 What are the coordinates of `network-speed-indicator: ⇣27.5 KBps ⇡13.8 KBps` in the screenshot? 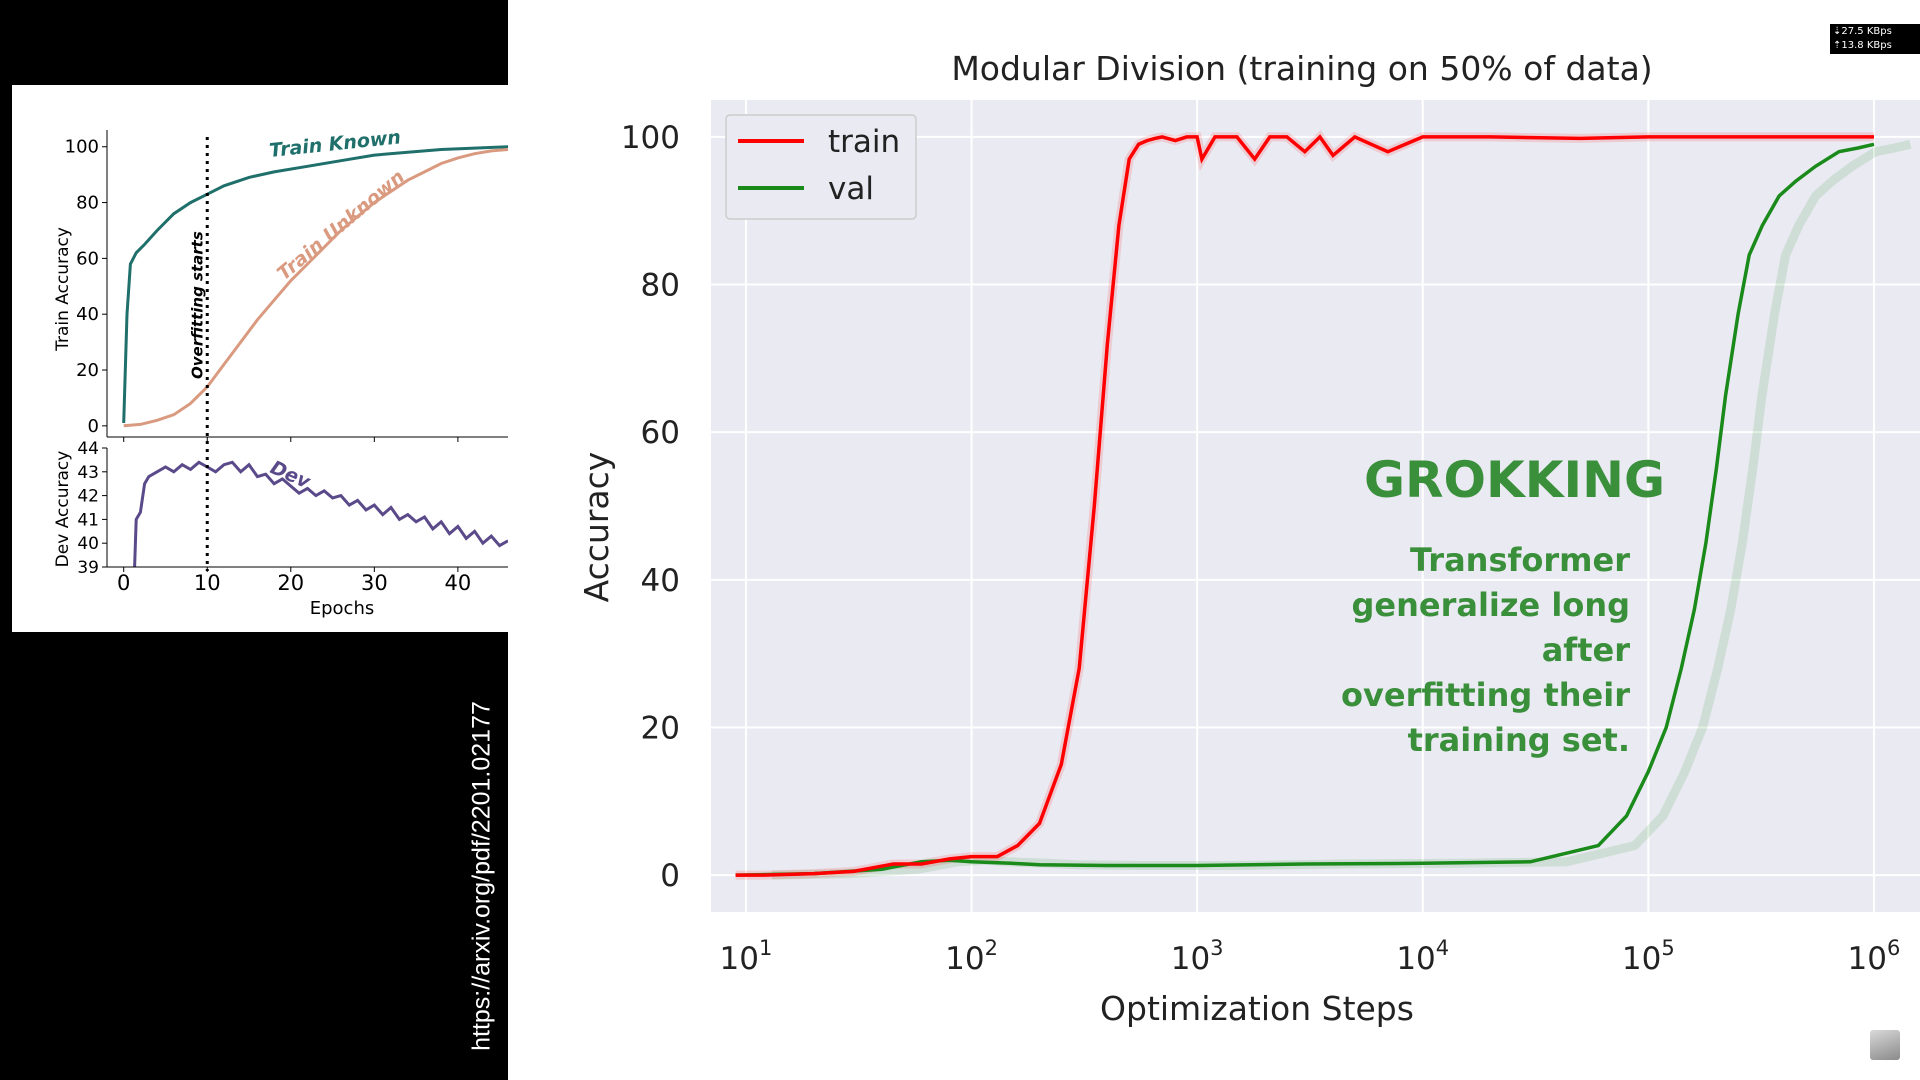 It's located at (1875, 39).